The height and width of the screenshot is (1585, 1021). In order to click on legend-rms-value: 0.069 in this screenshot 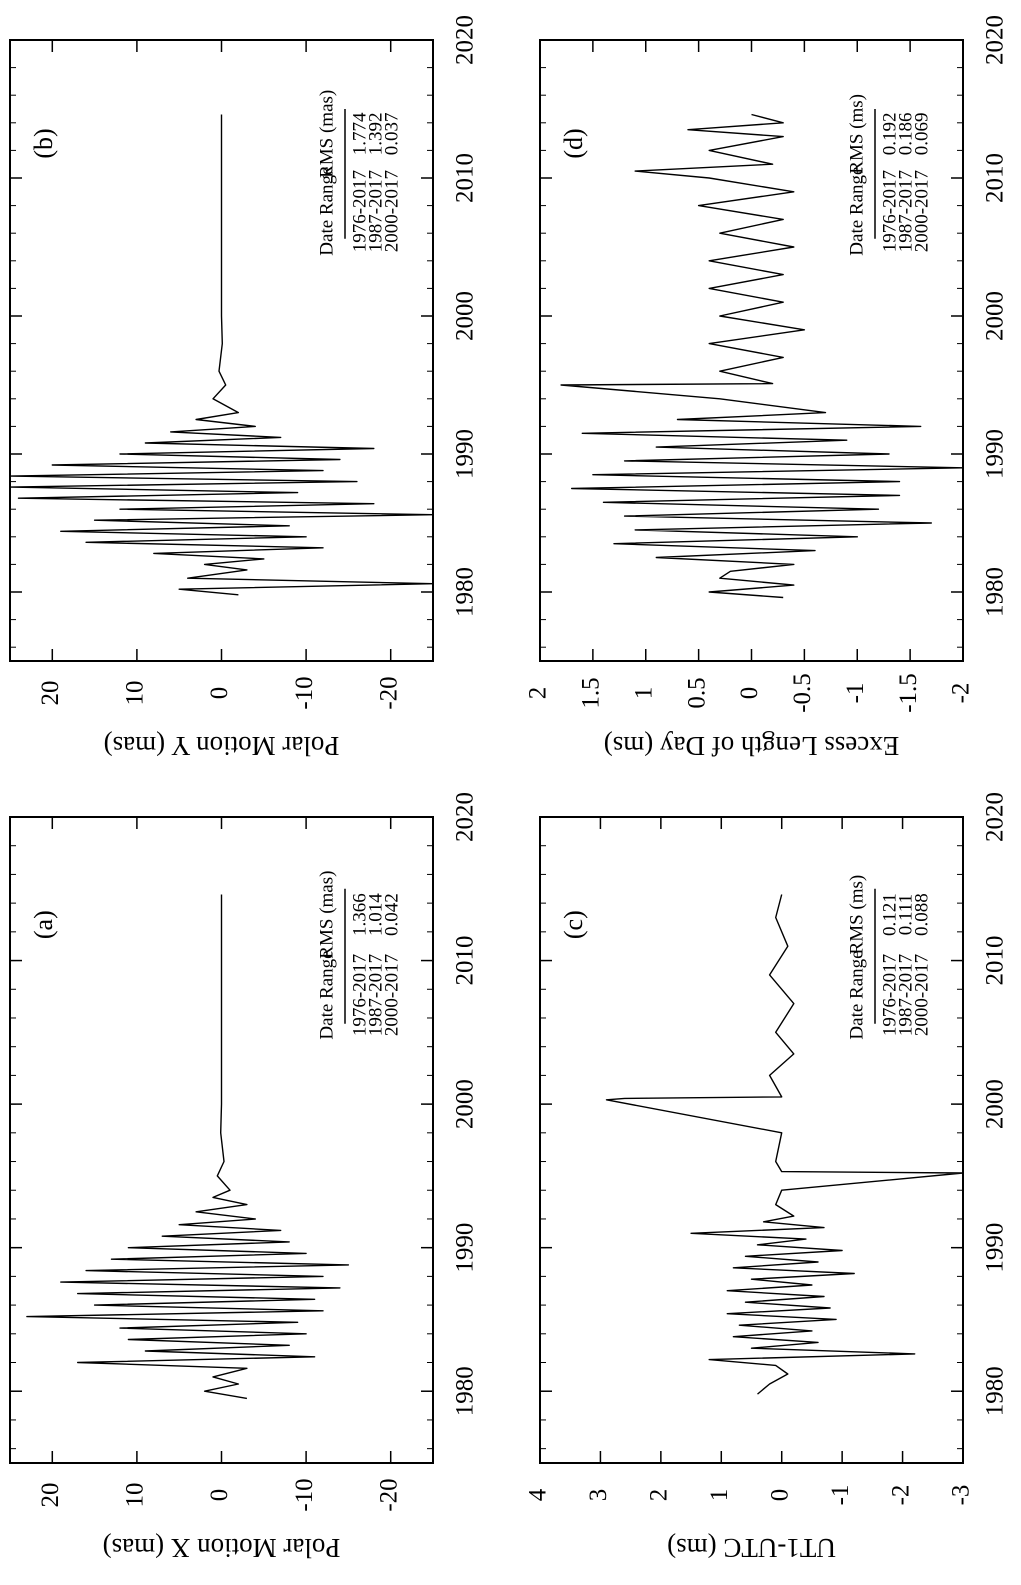, I will do `click(921, 133)`.